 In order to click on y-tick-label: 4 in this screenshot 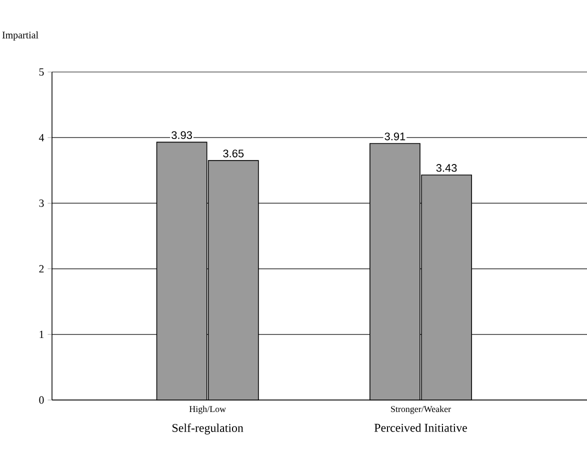, I will do `click(41, 138)`.